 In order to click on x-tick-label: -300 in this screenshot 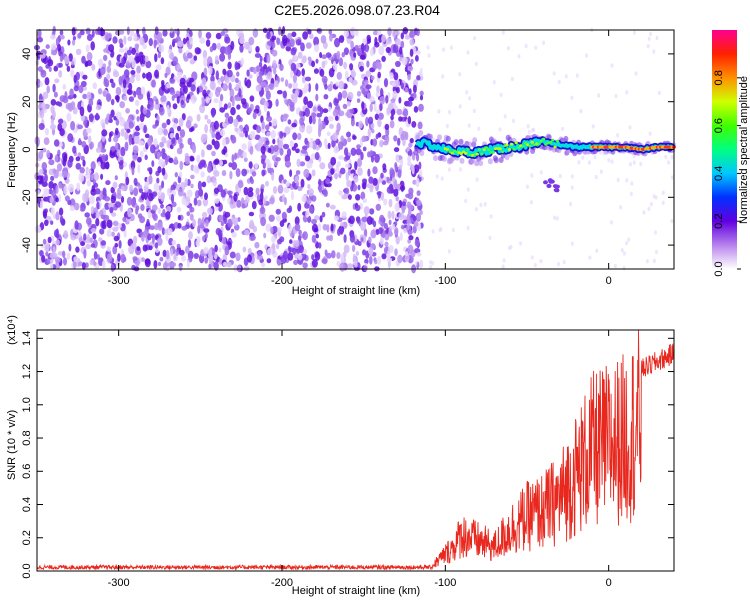, I will do `click(119, 583)`.